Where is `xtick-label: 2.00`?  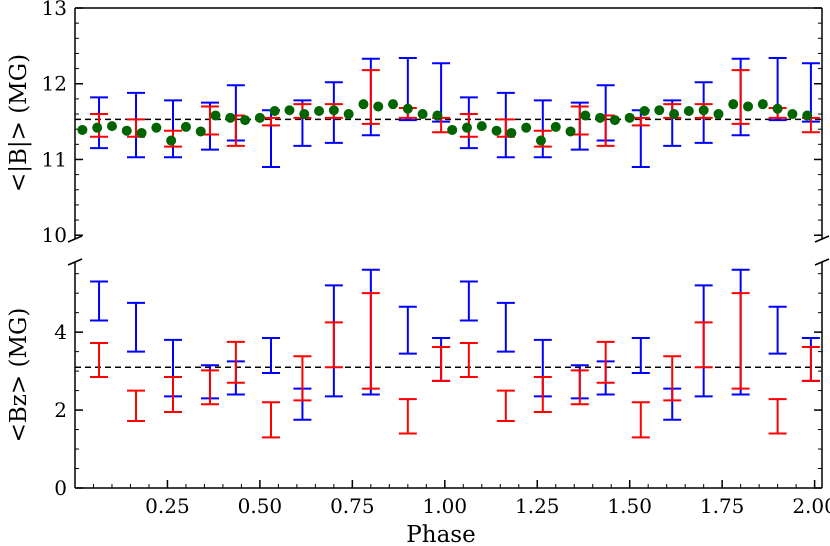
xtick-label: 2.00 is located at coordinates (811, 506).